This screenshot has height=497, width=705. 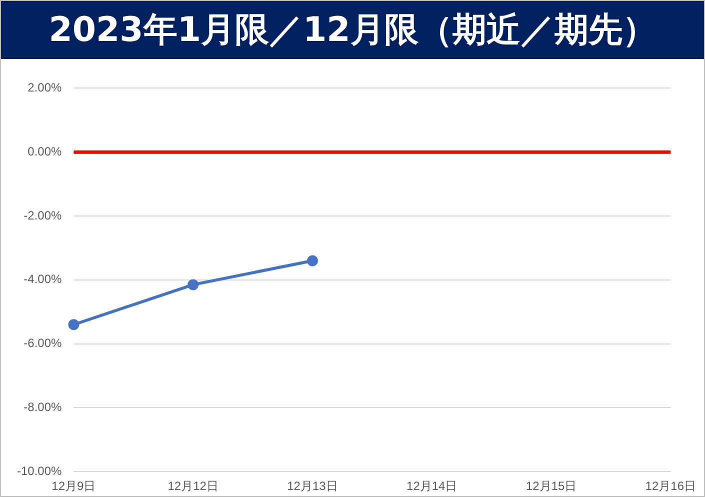 I want to click on y-tick-label: -10.00%, so click(x=39, y=471).